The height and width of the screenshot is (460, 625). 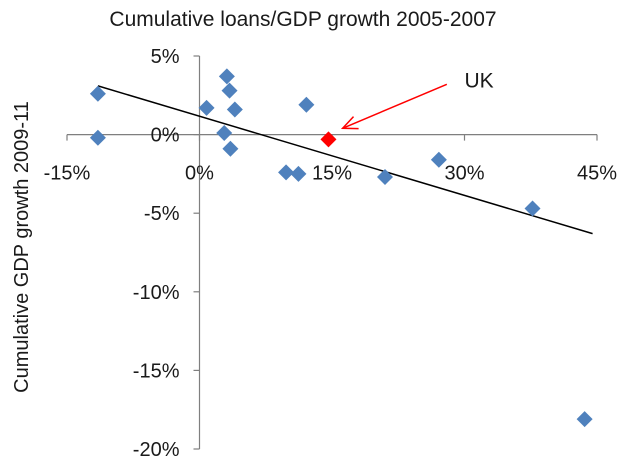 I want to click on x-tick-labels: -15% 0% 15% 30% 45%, so click(x=331, y=174).